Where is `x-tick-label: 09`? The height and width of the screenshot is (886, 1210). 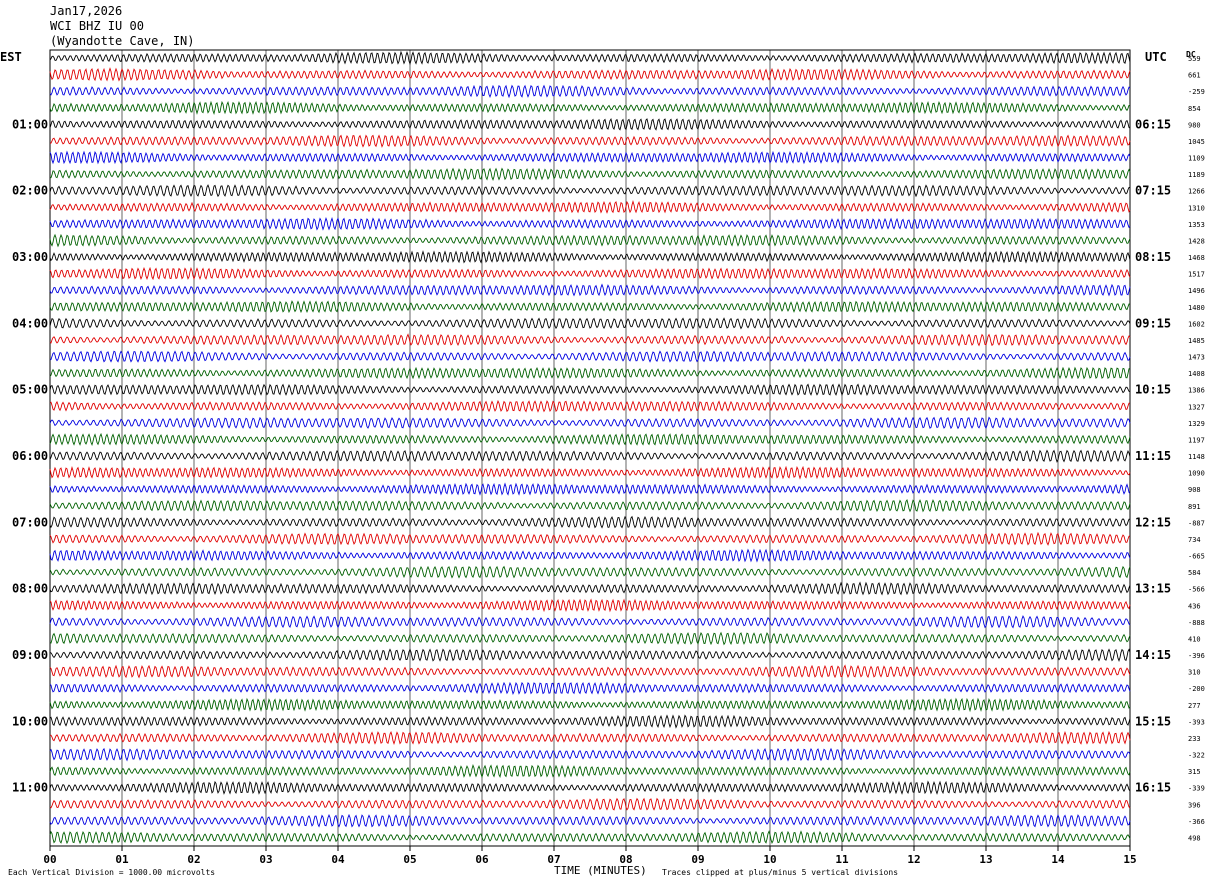
x-tick-label: 09 is located at coordinates (697, 859).